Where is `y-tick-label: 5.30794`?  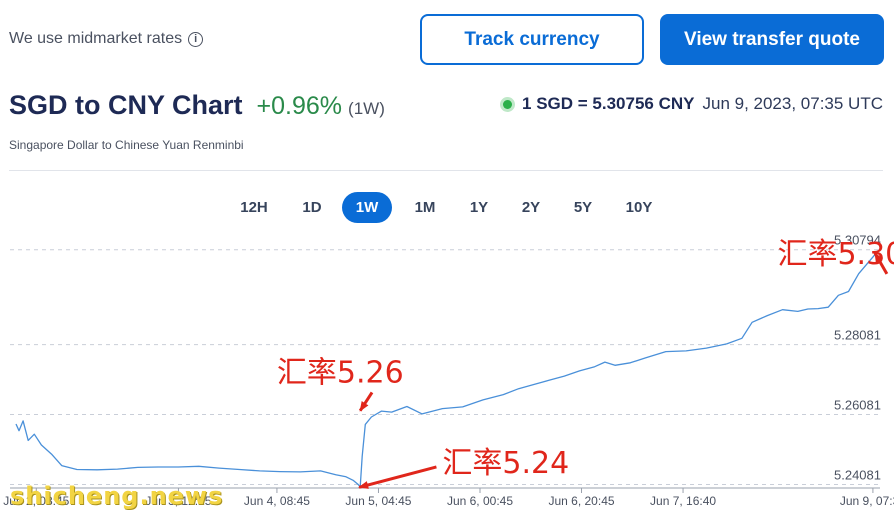
y-tick-label: 5.30794 is located at coordinates (857, 240).